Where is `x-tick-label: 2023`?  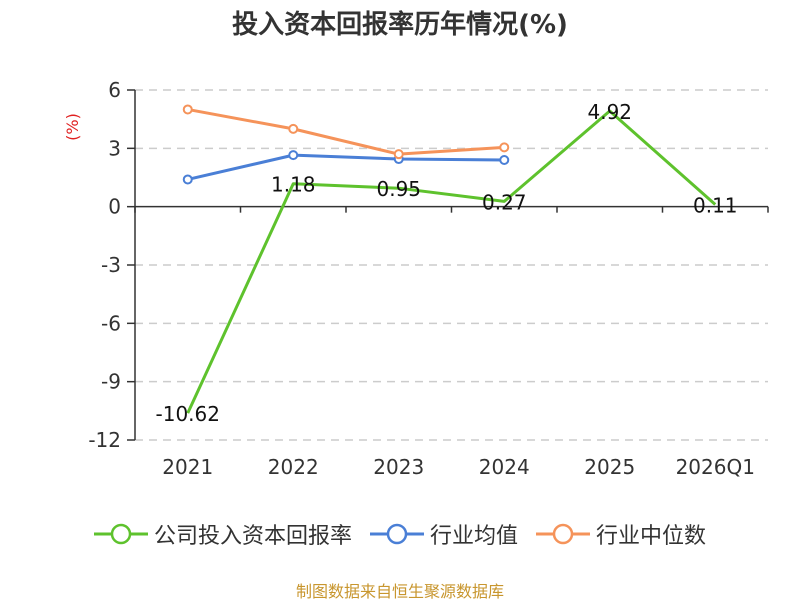
x-tick-label: 2023 is located at coordinates (398, 467).